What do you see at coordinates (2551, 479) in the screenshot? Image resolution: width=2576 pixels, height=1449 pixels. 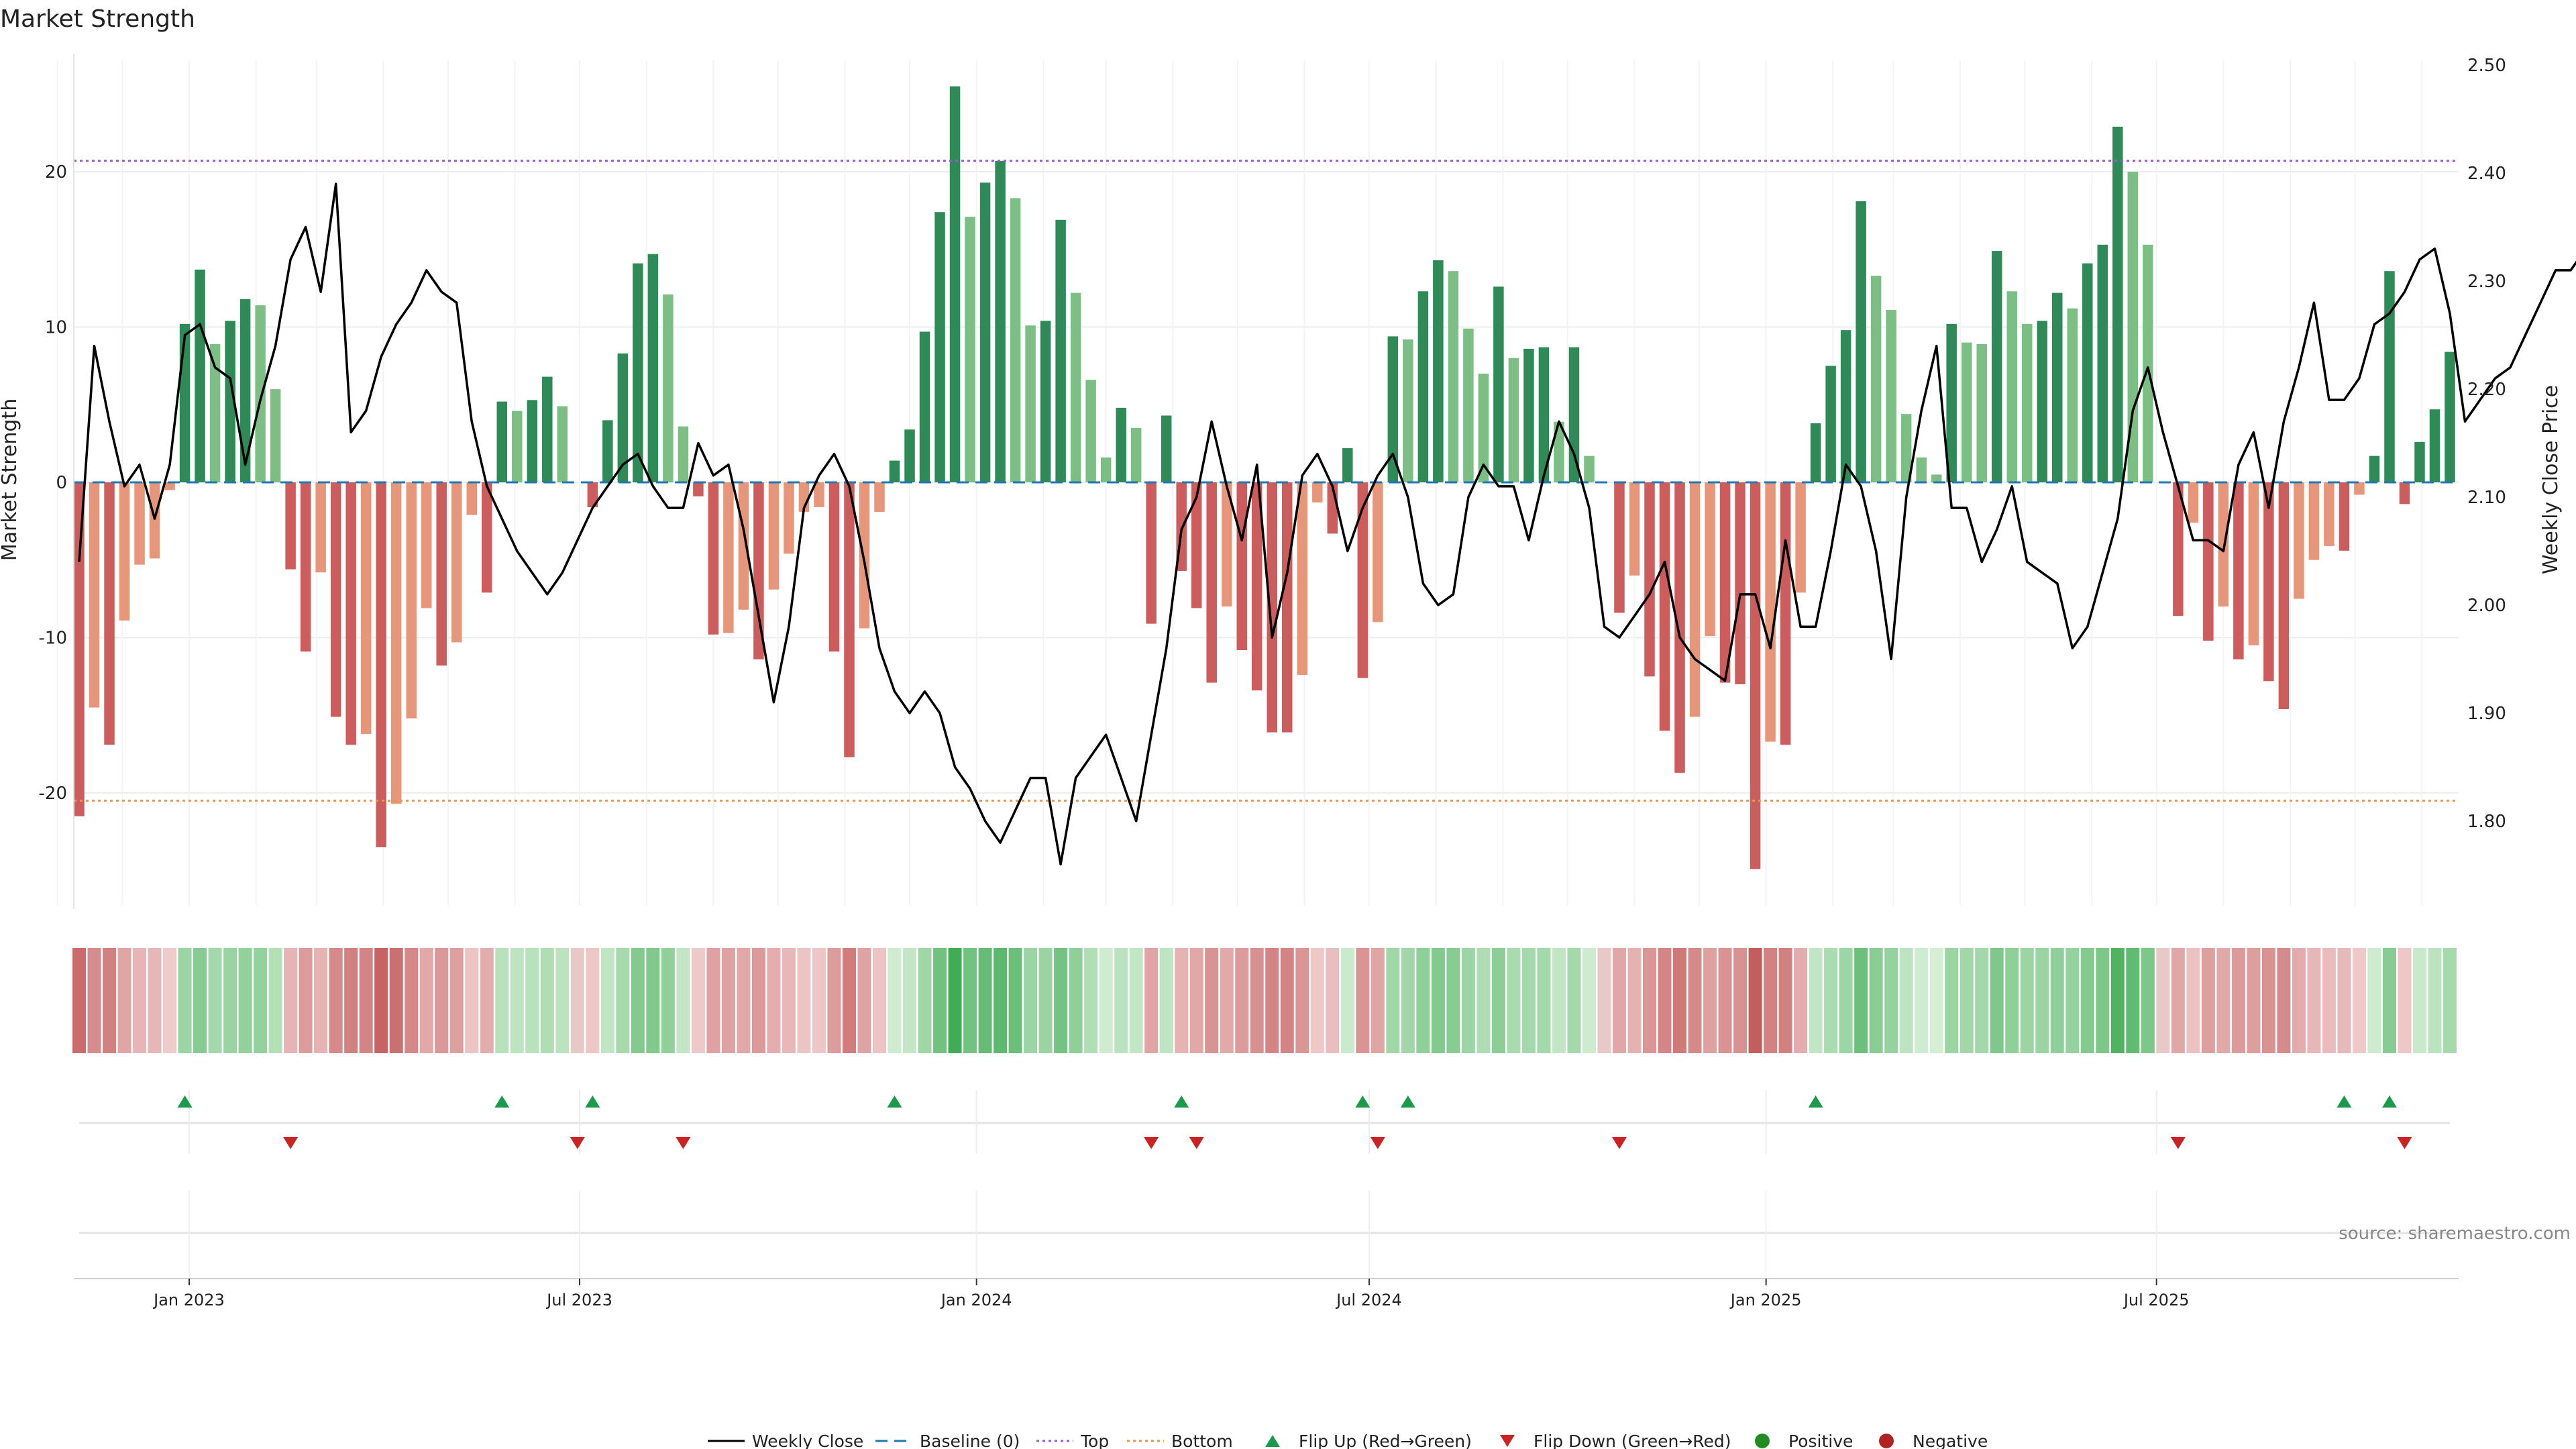 I see `y-axis-label-right: Weekly Close Price` at bounding box center [2551, 479].